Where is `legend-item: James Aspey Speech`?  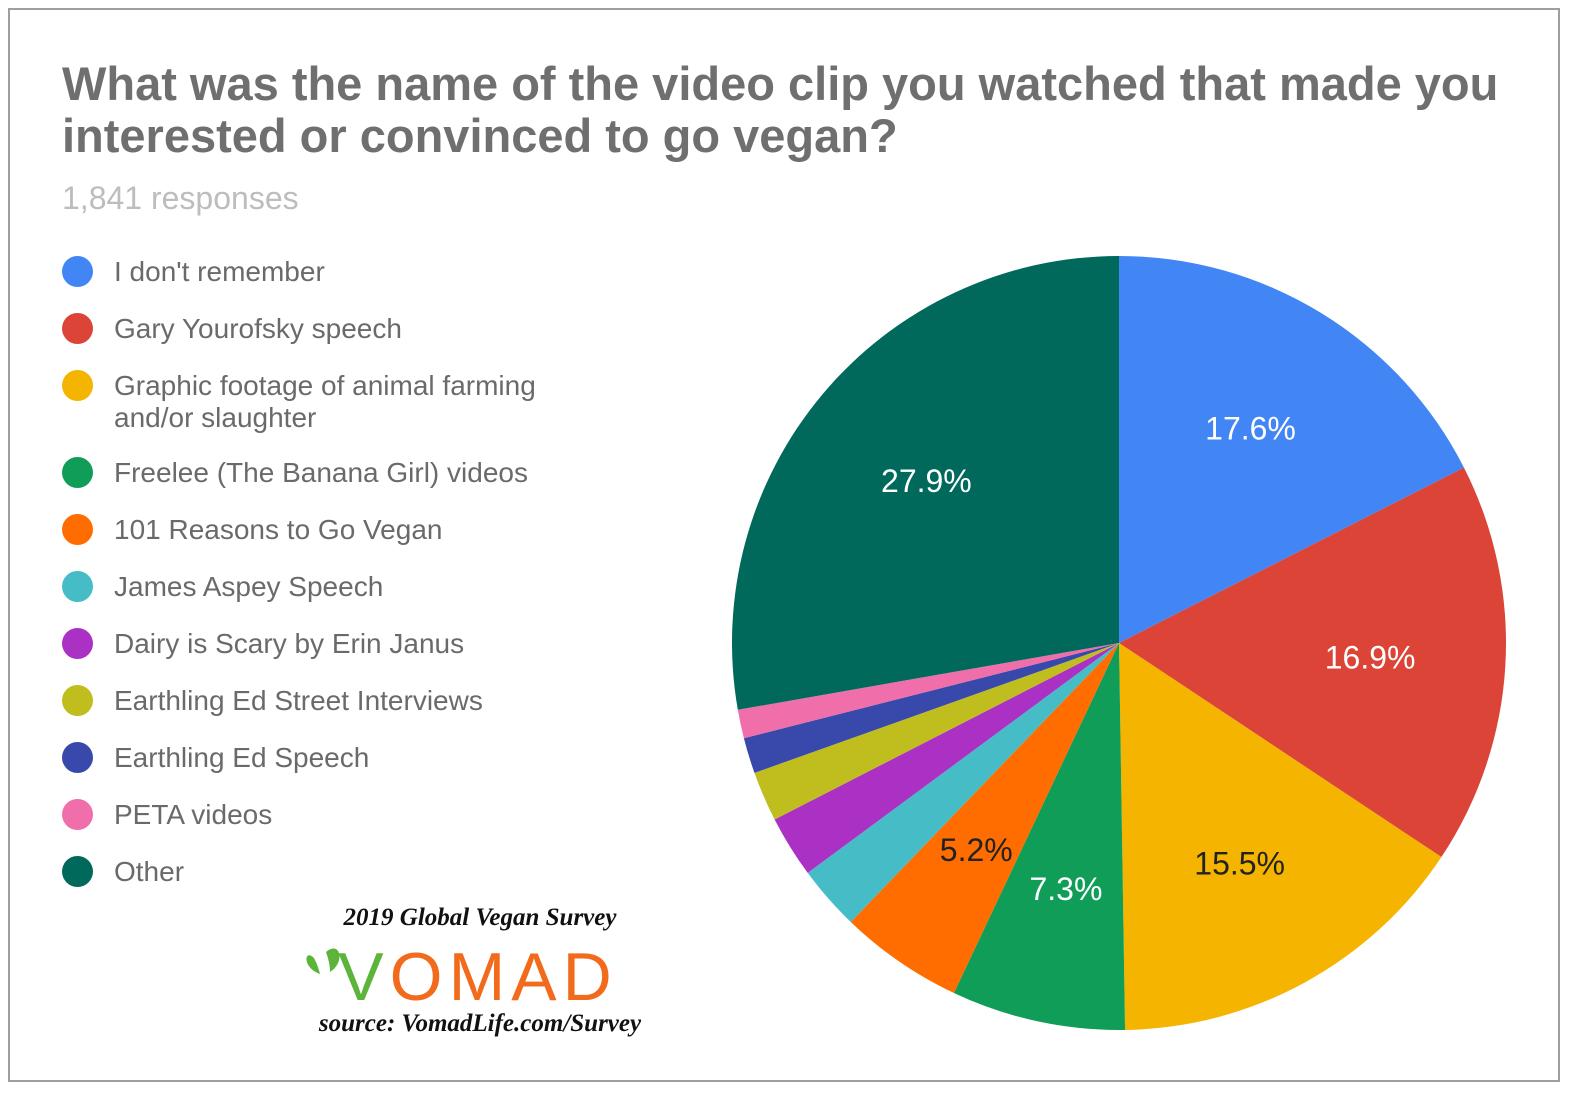
legend-item: James Aspey Speech is located at coordinates (342, 587).